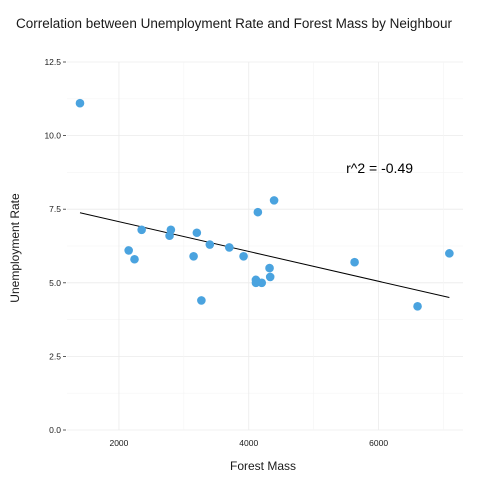  Describe the element at coordinates (378, 443) in the screenshot. I see `x-tick-label: 6000` at that location.